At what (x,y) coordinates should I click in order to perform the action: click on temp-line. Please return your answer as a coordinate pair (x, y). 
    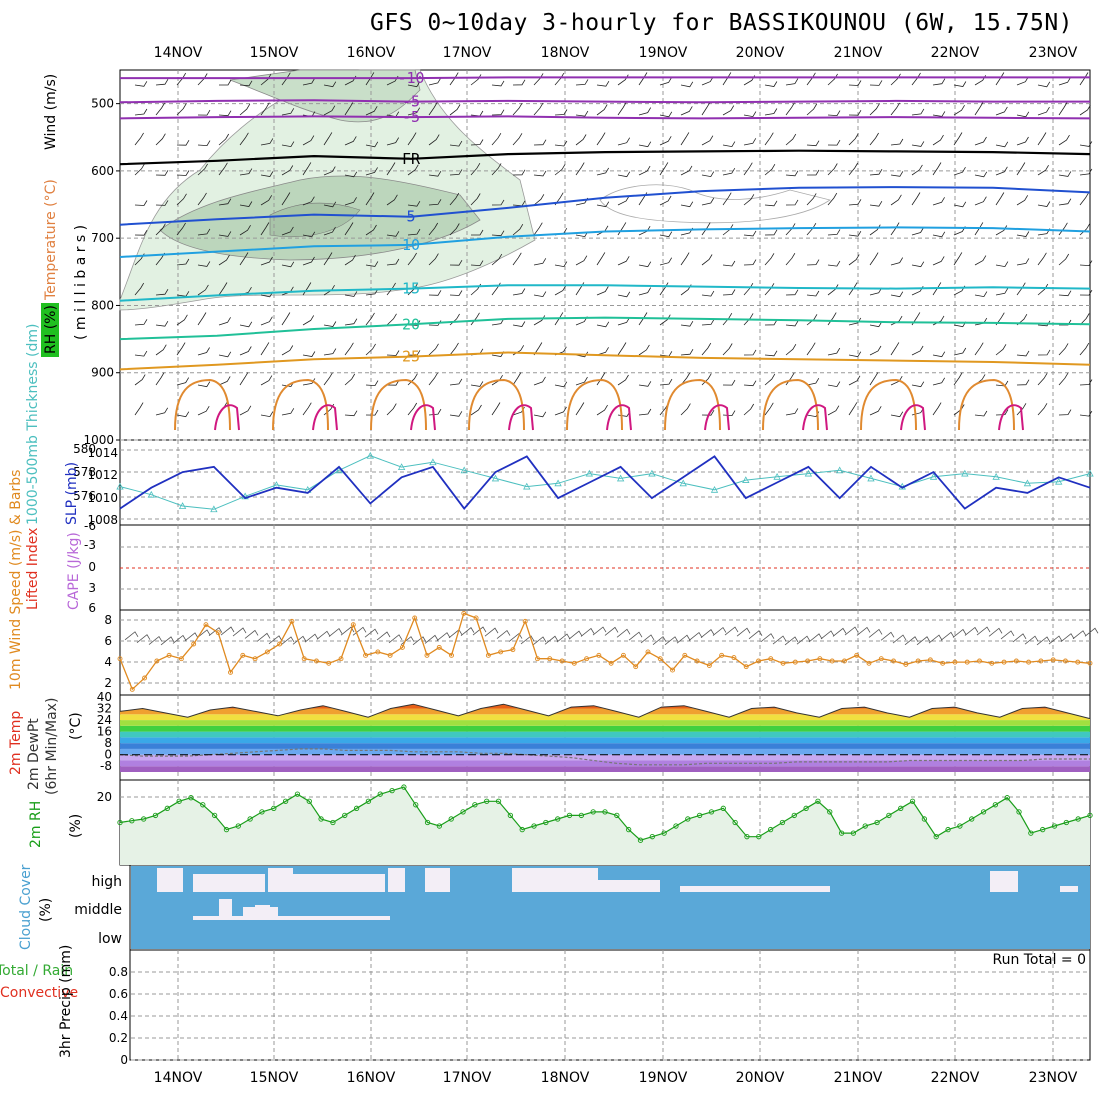
    Looking at the image, I should click on (605, 711).